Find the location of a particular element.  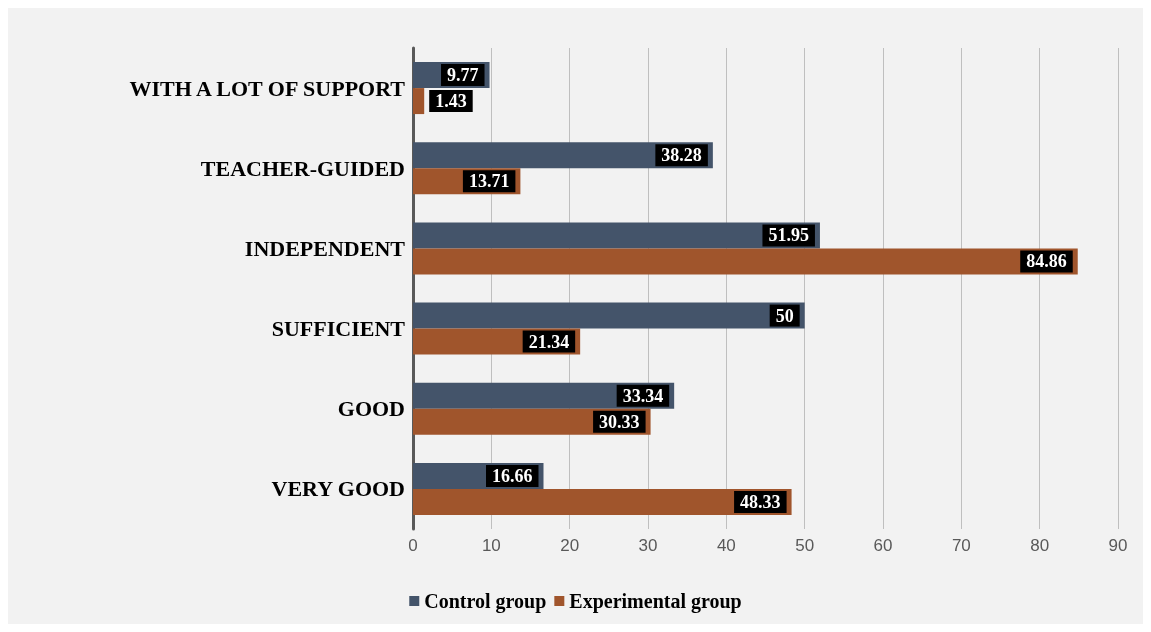

x-tick-label: 80 is located at coordinates (1040, 545).